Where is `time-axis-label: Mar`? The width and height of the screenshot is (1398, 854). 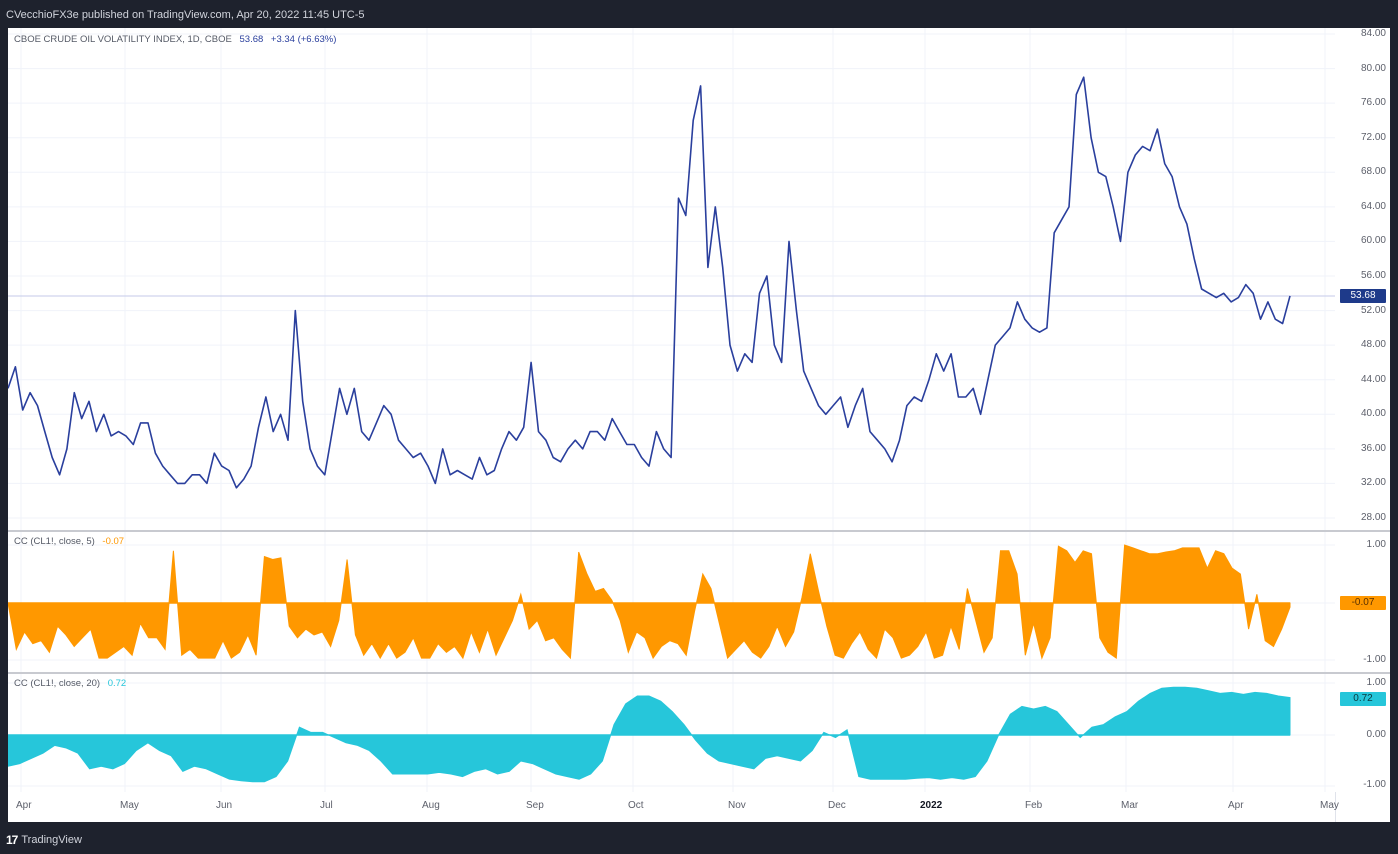 time-axis-label: Mar is located at coordinates (1130, 805).